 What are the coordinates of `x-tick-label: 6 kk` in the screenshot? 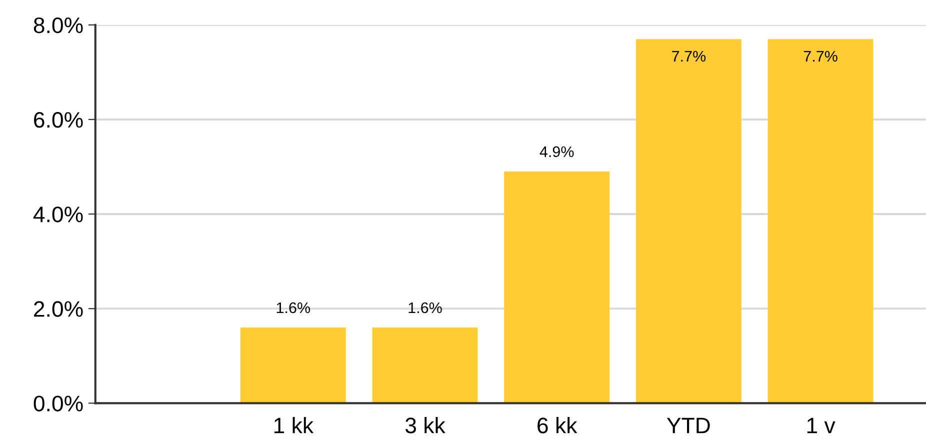 It's located at (558, 425).